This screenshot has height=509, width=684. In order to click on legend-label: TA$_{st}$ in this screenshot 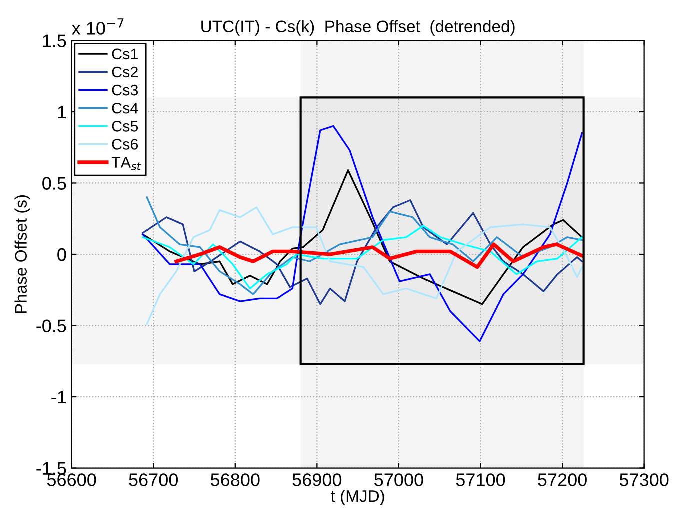, I will do `click(127, 163)`.